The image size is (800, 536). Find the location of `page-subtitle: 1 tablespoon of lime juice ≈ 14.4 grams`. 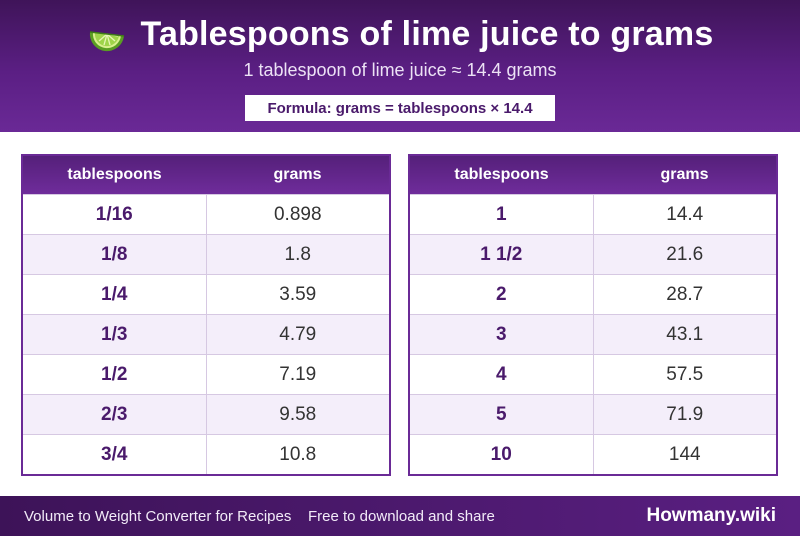

page-subtitle: 1 tablespoon of lime juice ≈ 14.4 grams is located at coordinates (400, 70).